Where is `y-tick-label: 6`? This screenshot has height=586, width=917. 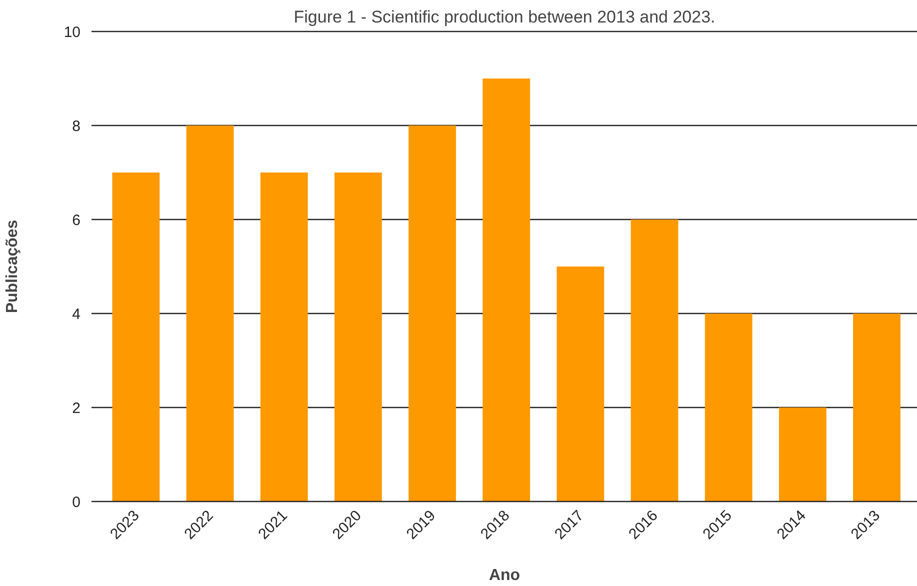 y-tick-label: 6 is located at coordinates (76, 220).